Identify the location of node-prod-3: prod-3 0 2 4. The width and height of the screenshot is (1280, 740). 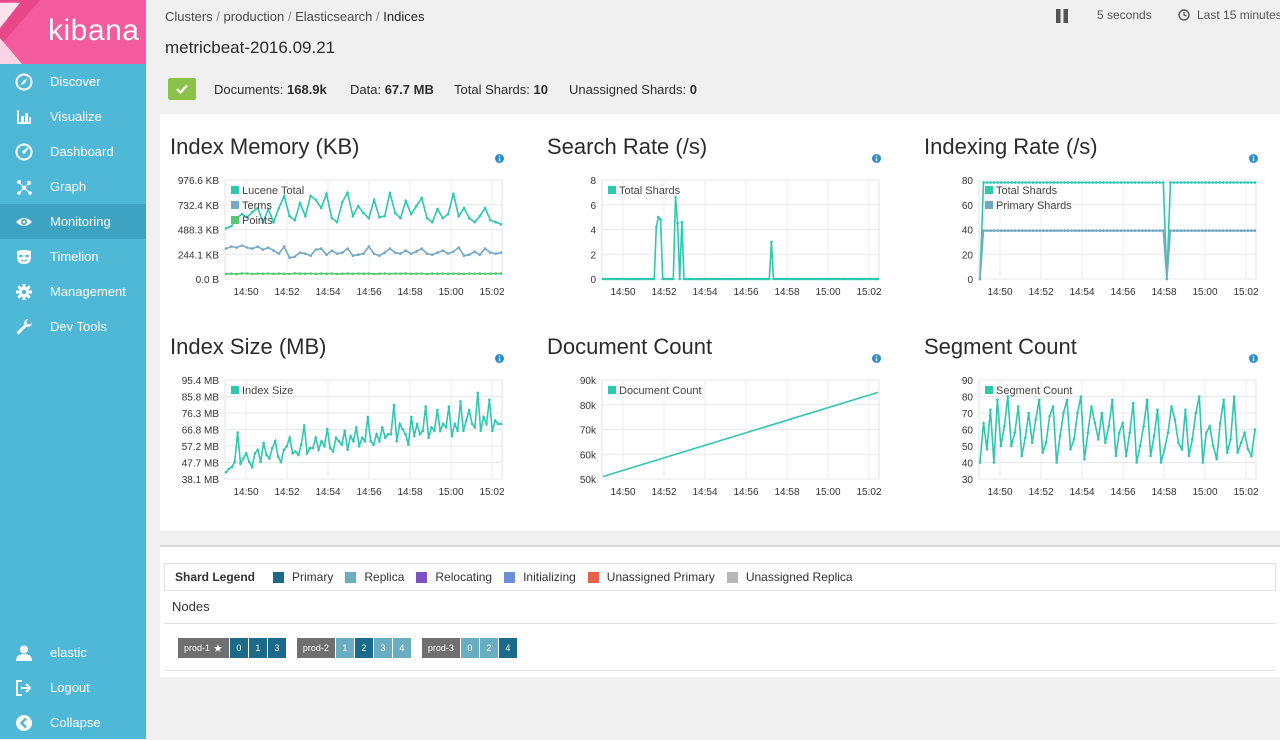
(469, 648).